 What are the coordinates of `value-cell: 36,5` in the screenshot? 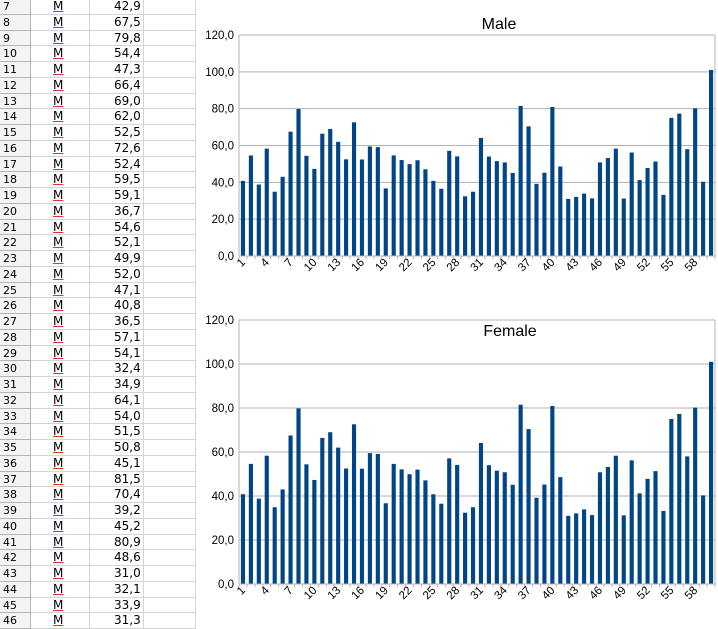 It's located at (117, 322).